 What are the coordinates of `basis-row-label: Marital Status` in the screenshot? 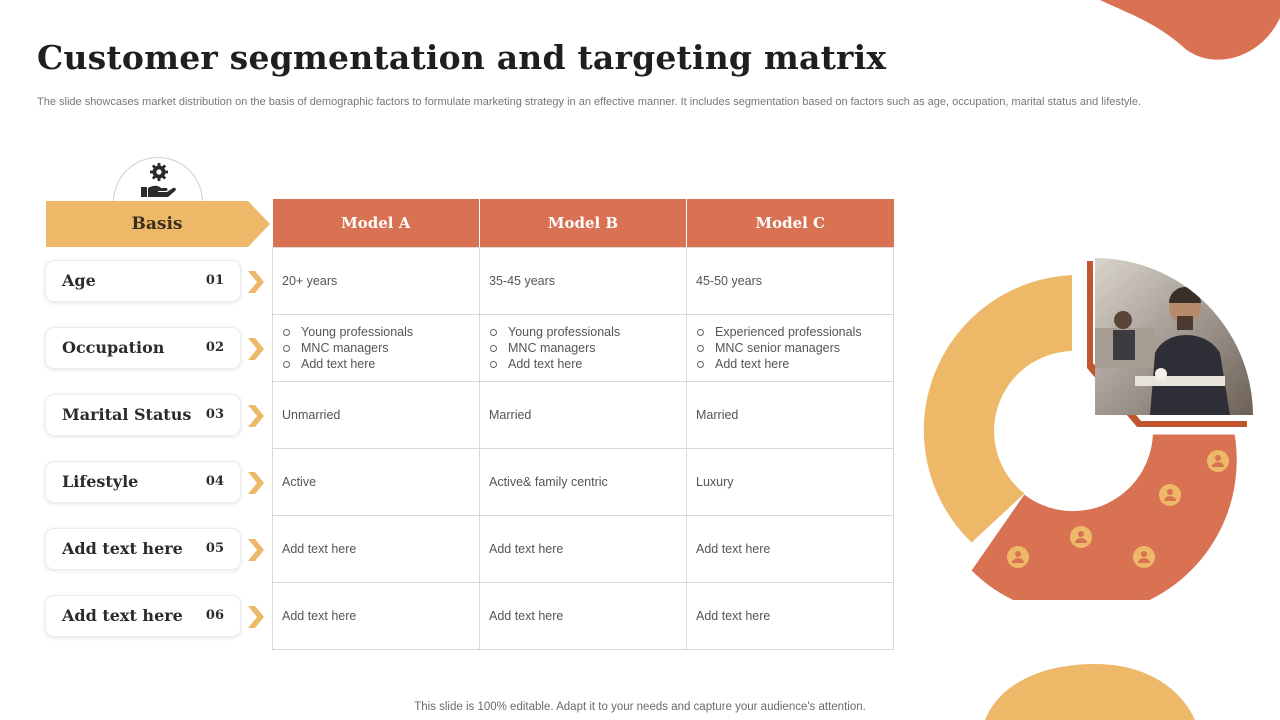 It's located at (127, 414).